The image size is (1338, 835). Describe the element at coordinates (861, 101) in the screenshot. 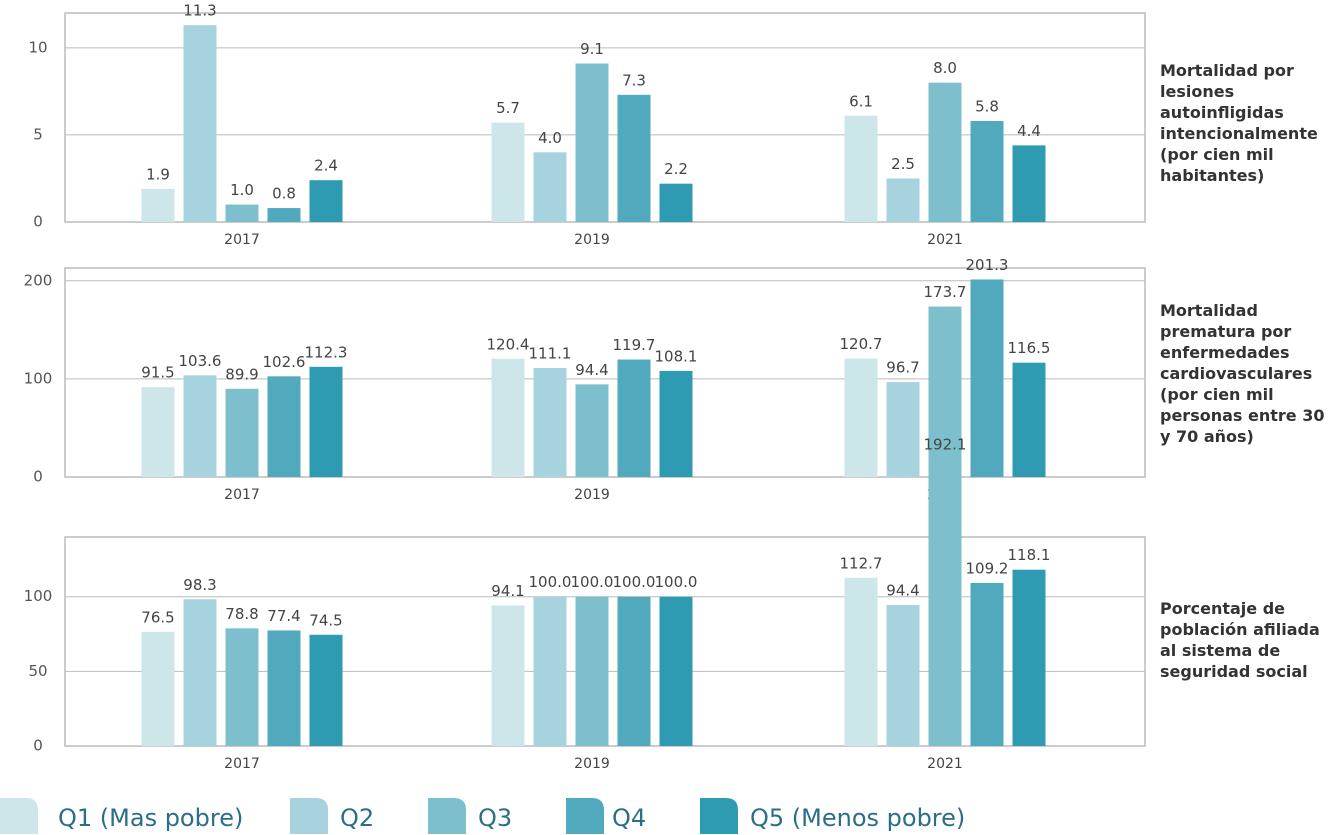

I see `value-label: 6.1` at that location.